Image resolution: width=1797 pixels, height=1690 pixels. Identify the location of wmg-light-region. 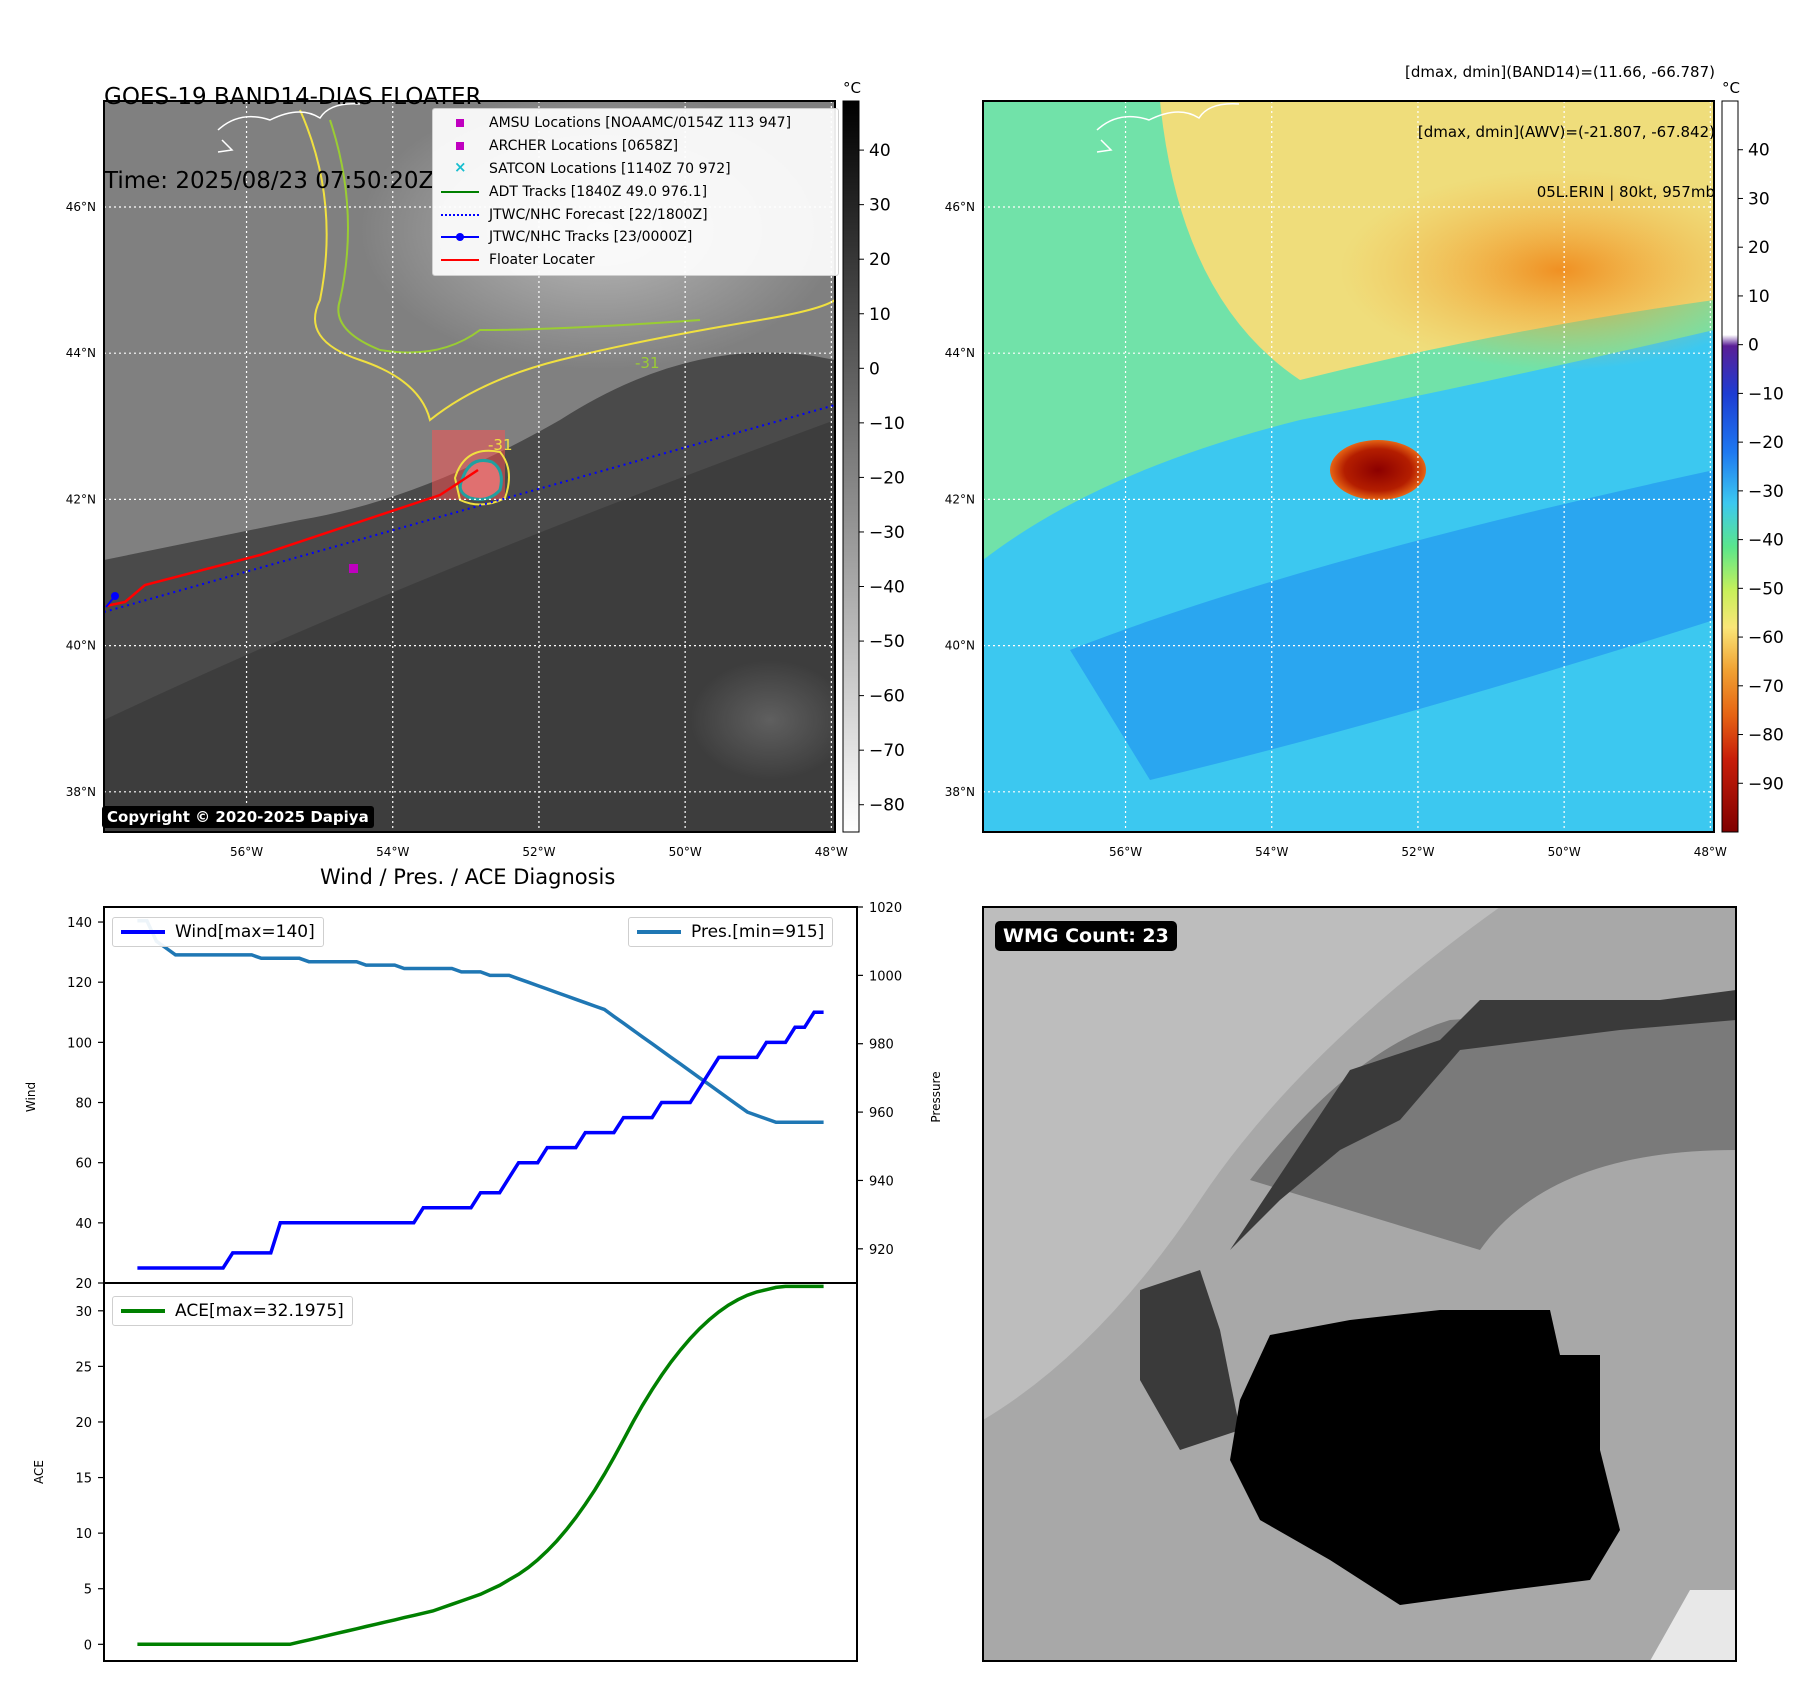
(1241, 1163).